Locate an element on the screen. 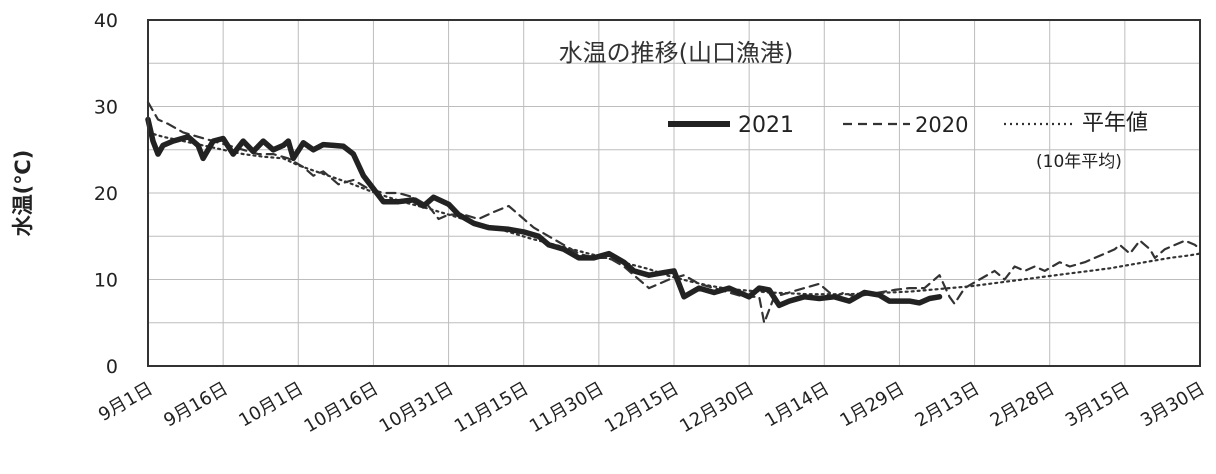 The height and width of the screenshot is (474, 1216). legend-label-2020: 2020 is located at coordinates (941, 125).